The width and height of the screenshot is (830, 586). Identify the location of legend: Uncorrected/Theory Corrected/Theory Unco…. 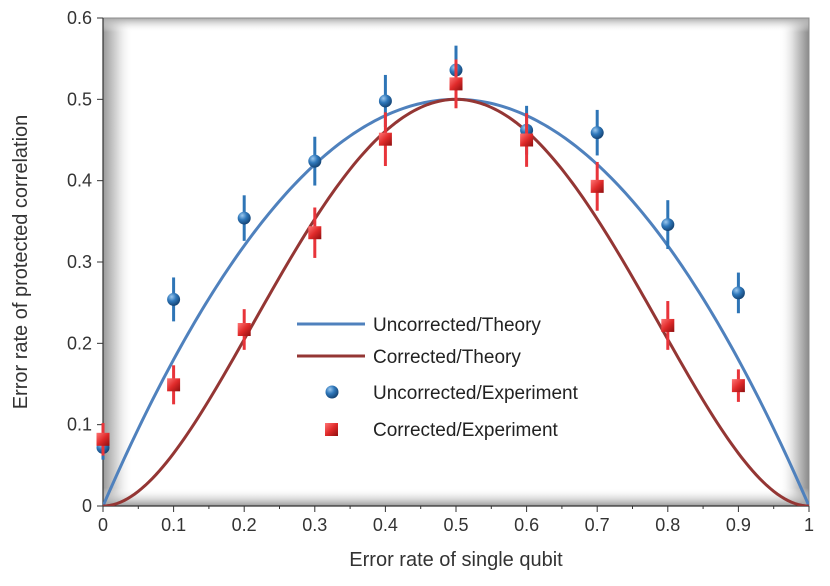
(438, 378).